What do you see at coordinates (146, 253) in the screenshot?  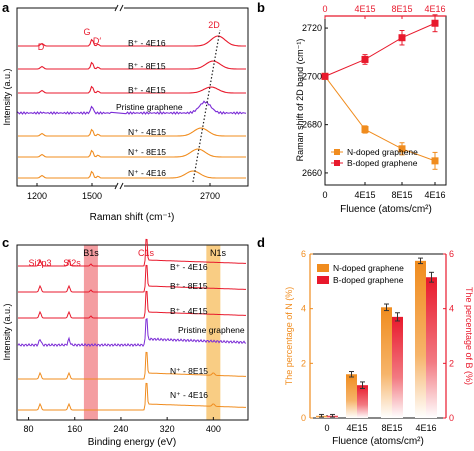 I see `peak-label: C1s` at bounding box center [146, 253].